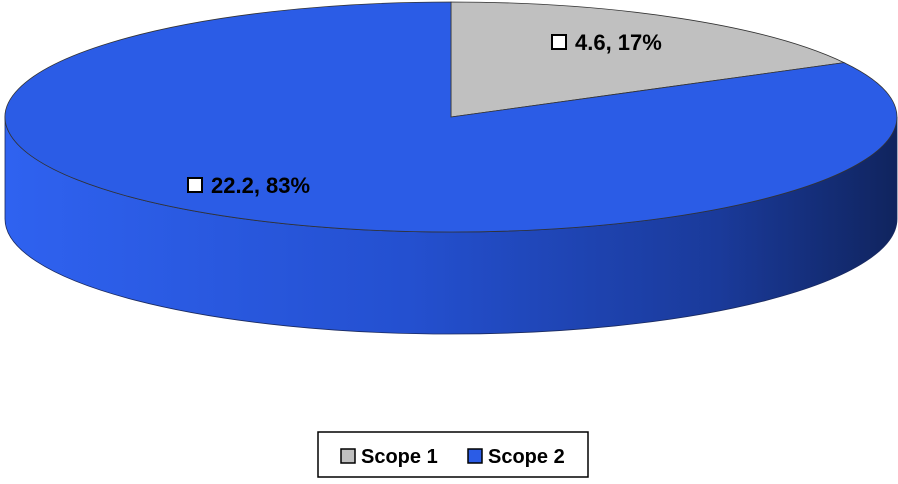 This screenshot has height=484, width=898. Describe the element at coordinates (526, 457) in the screenshot. I see `legend-label-scope-2: Scope 2` at that location.